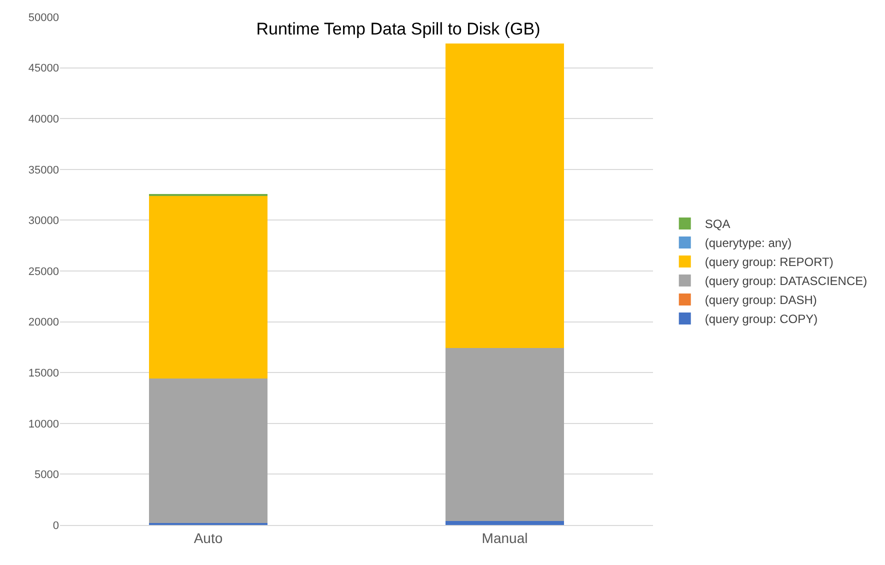 This screenshot has height=565, width=885. Describe the element at coordinates (43, 272) in the screenshot. I see `y-tick-label: 25000` at that location.